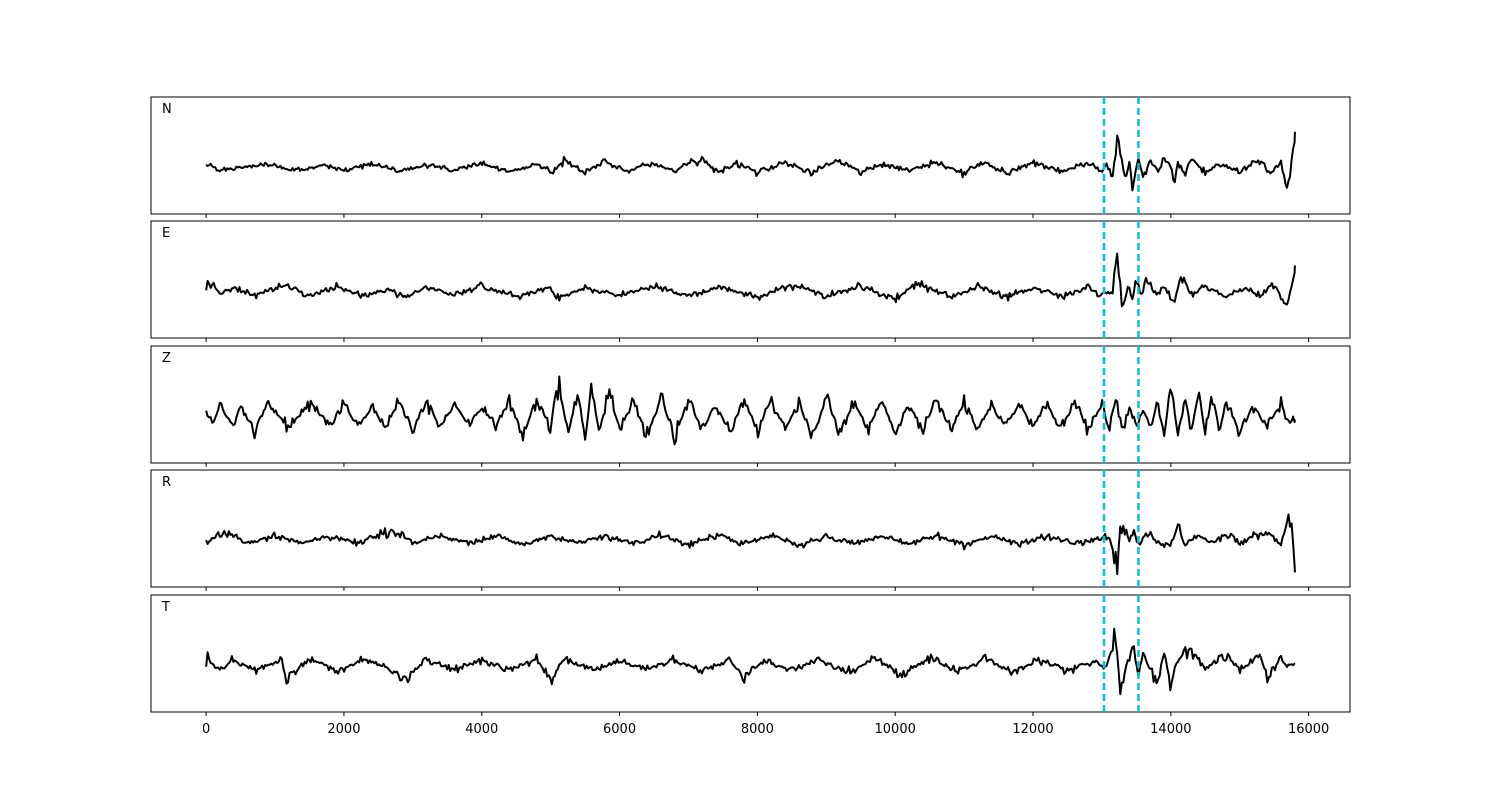  Describe the element at coordinates (750, 410) in the screenshot. I see `trace-z` at that location.